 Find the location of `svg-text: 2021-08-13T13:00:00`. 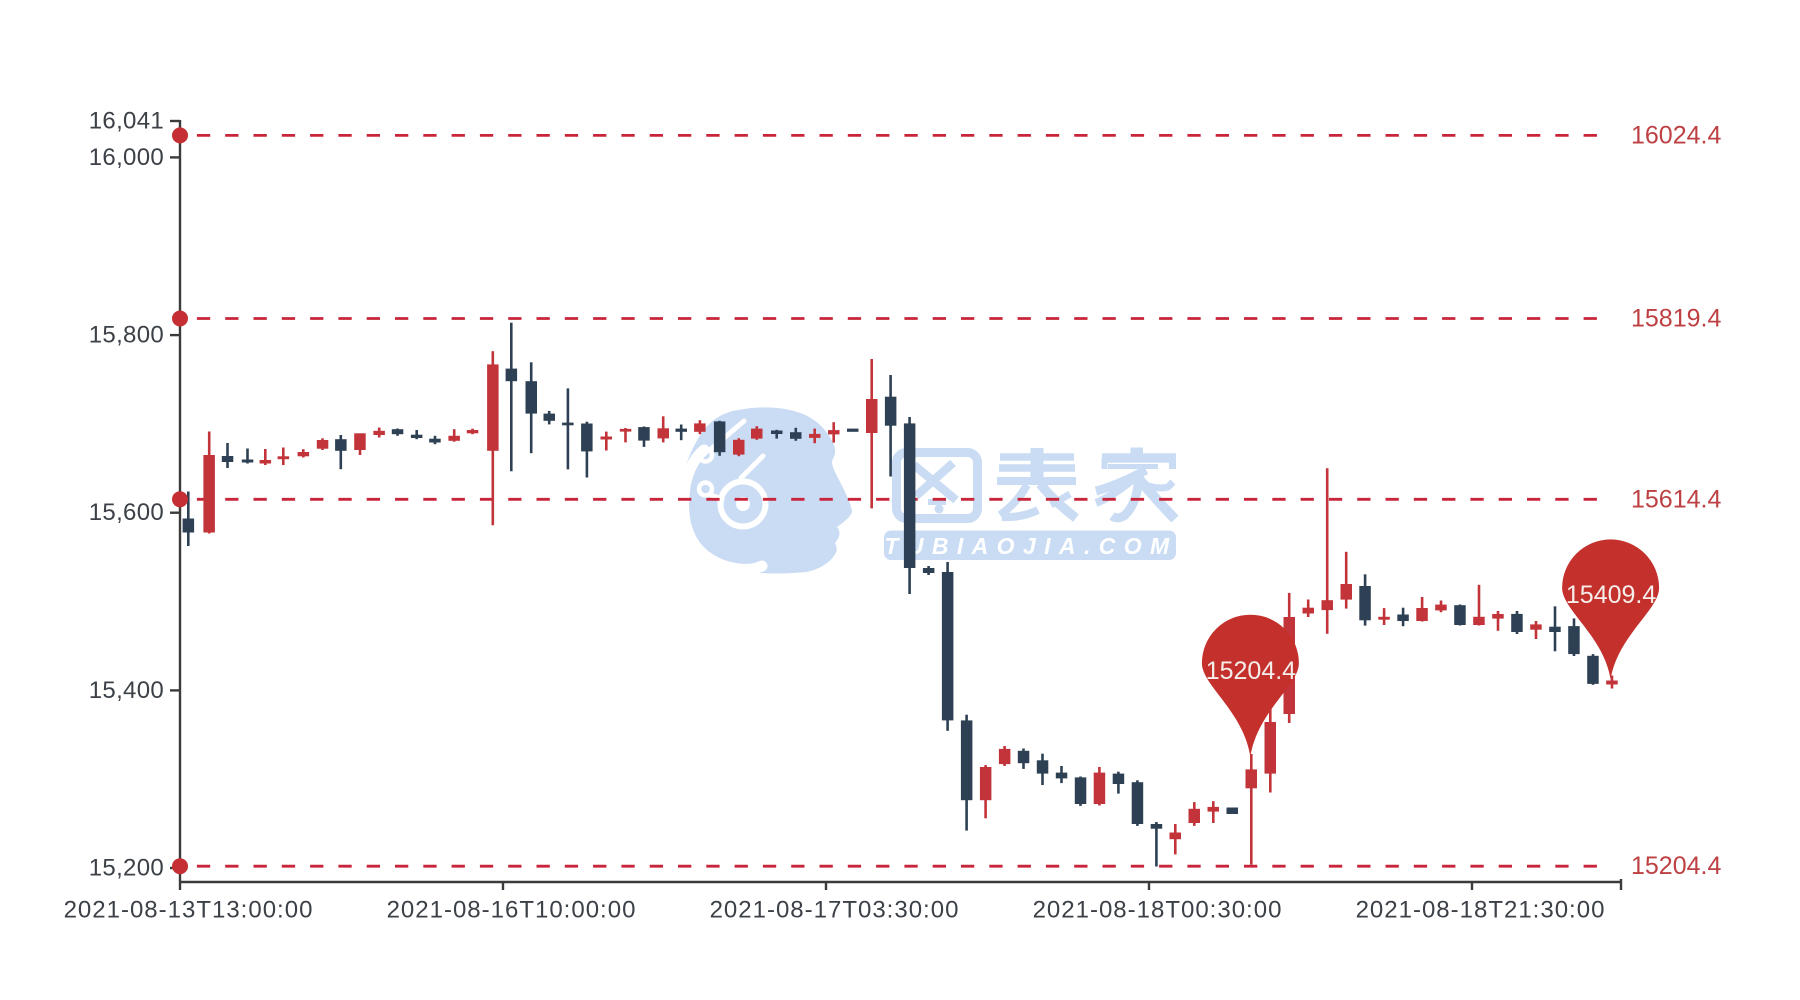

svg-text: 2021-08-13T13:00:00 is located at coordinates (189, 910).